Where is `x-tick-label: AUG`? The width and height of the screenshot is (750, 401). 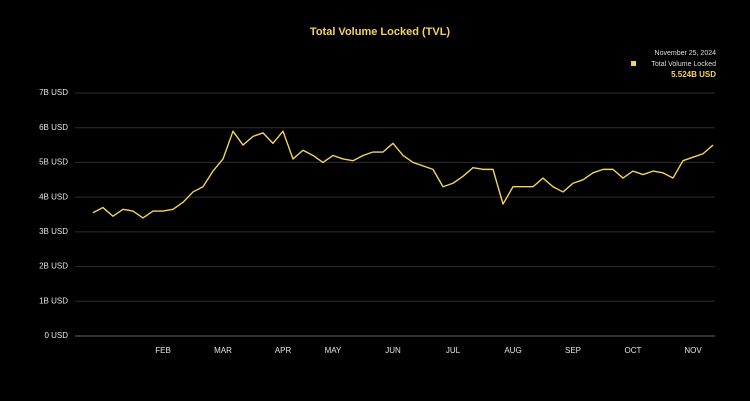
x-tick-label: AUG is located at coordinates (512, 350).